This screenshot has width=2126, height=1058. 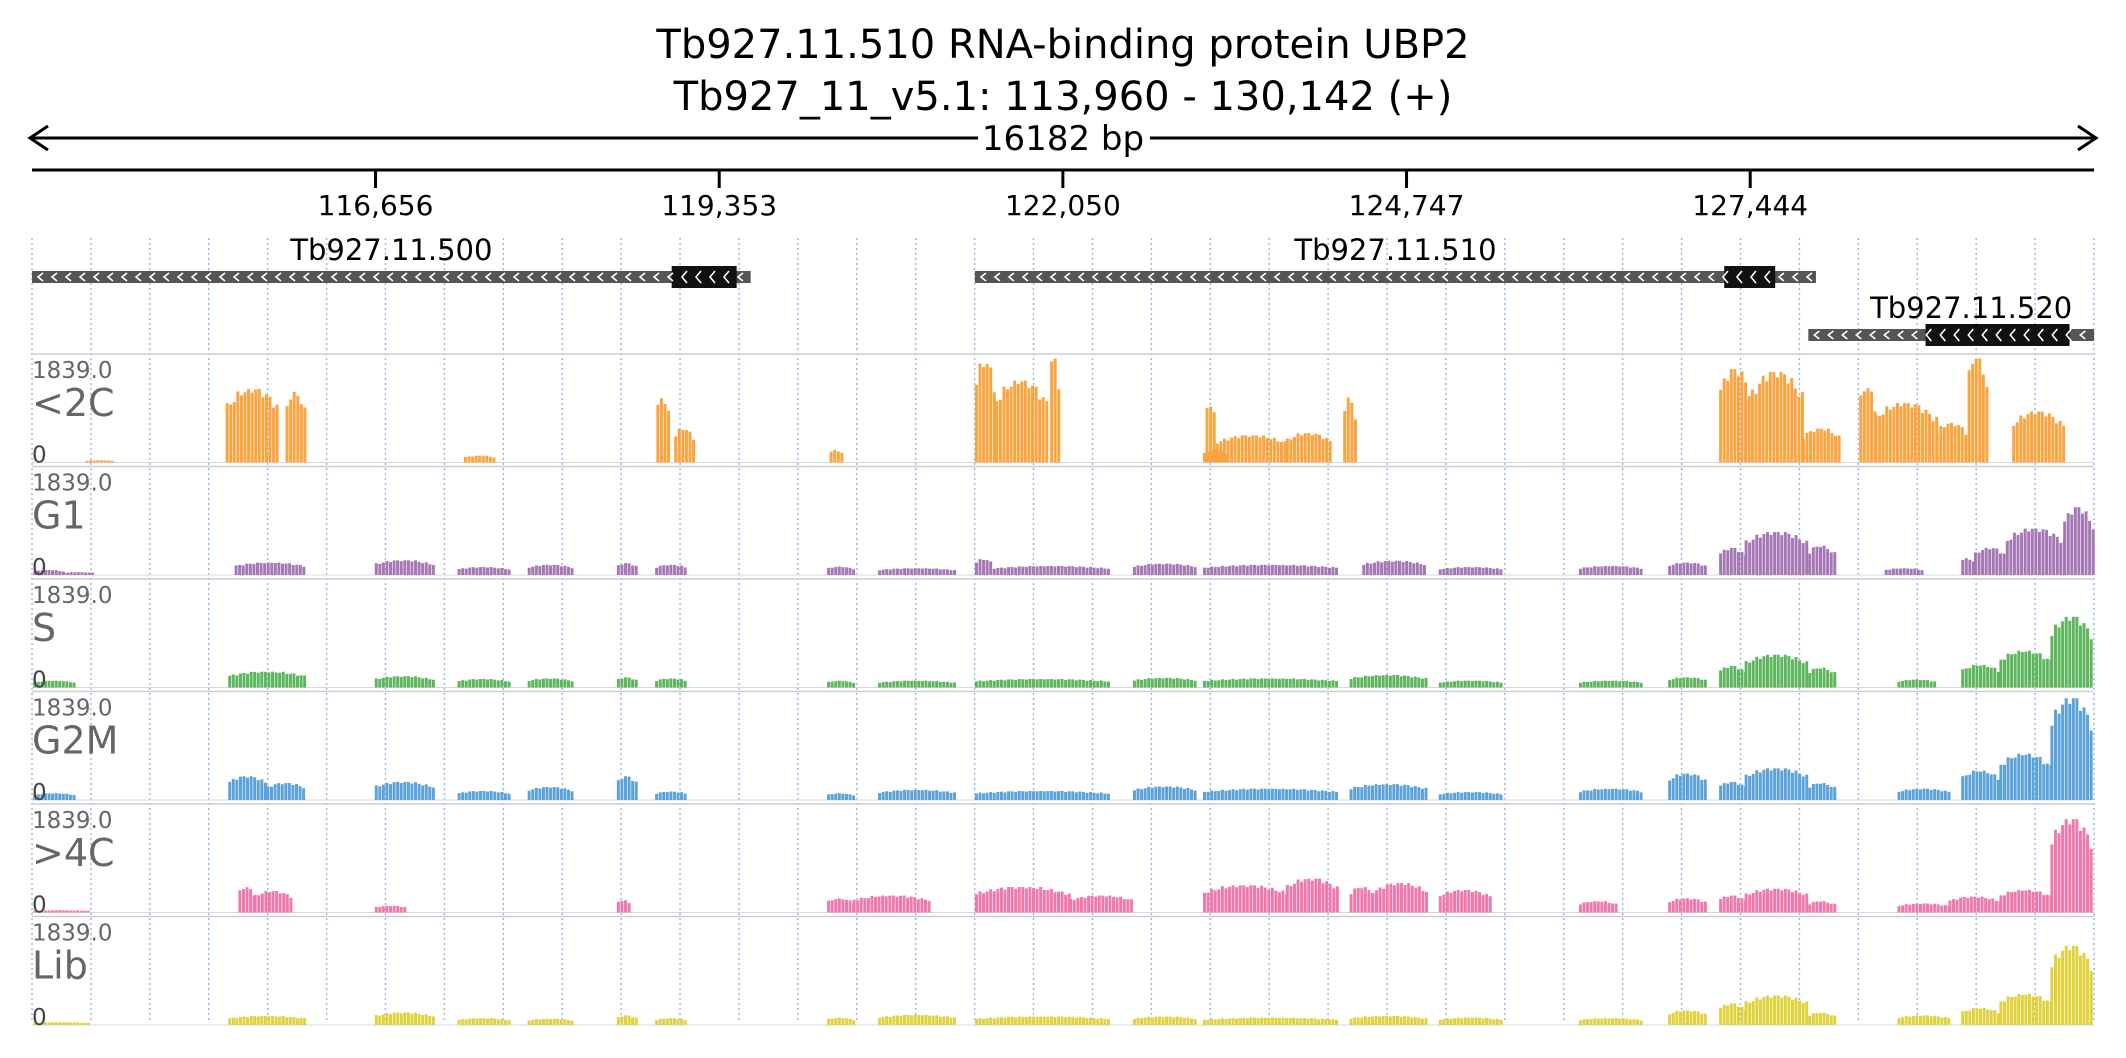 I want to click on track-name-label: G2M, so click(x=75, y=741).